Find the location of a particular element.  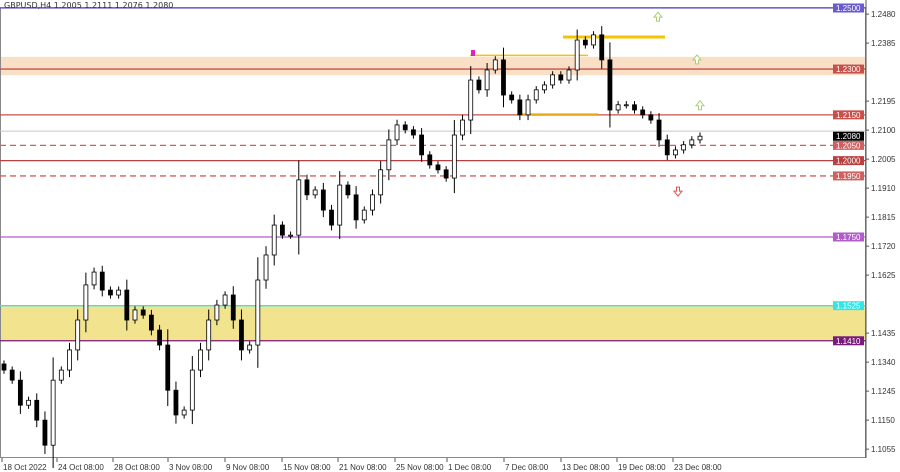

y-tick-label: 1.1815 is located at coordinates (883, 217).